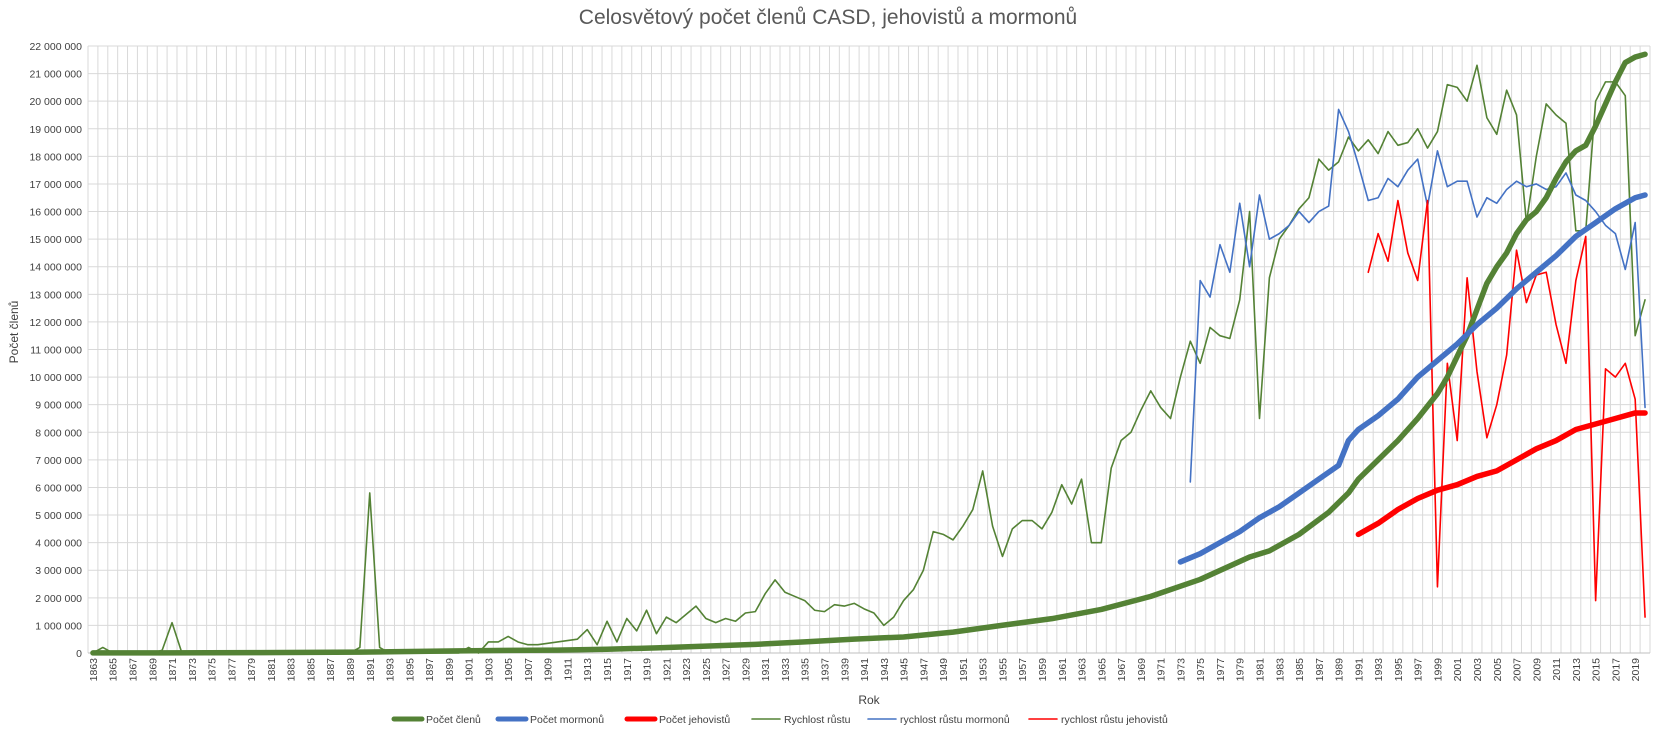 This screenshot has width=1656, height=750. I want to click on y-tick-label: 15 000 000, so click(55, 240).